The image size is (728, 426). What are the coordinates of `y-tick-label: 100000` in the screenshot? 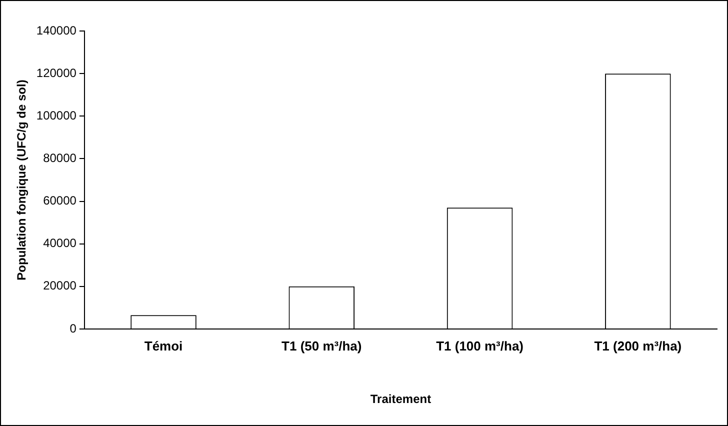 It's located at (56, 115).